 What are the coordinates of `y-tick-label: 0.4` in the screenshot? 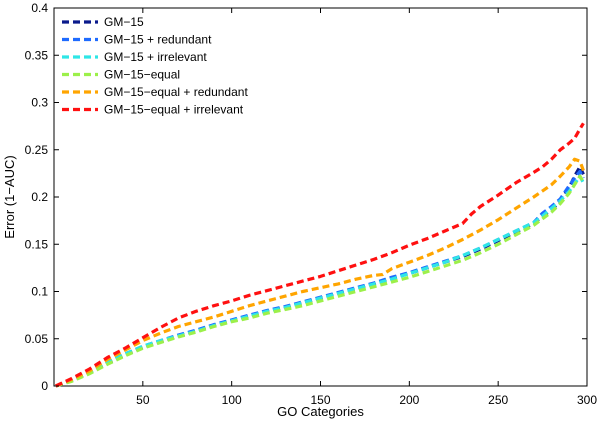 It's located at (39, 8).